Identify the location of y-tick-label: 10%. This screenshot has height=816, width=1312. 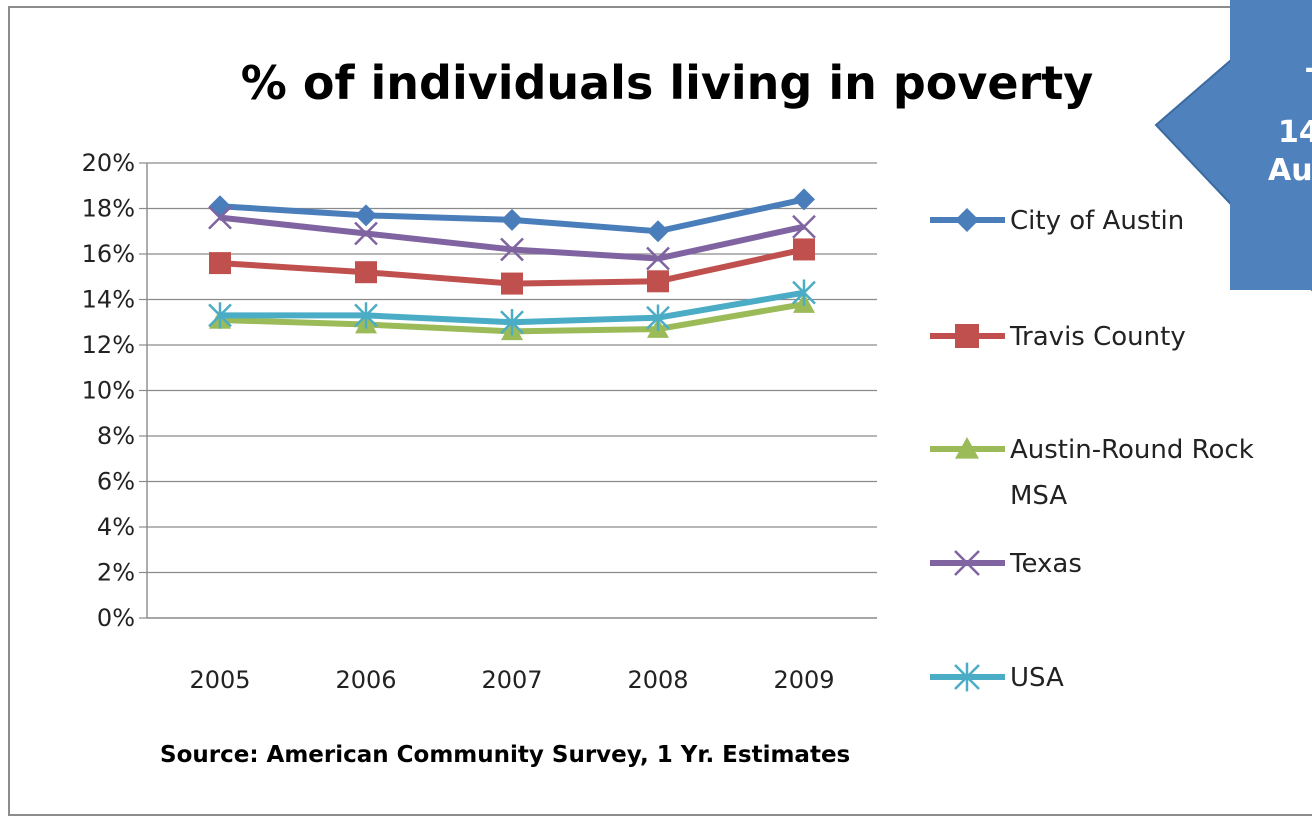
(108, 391).